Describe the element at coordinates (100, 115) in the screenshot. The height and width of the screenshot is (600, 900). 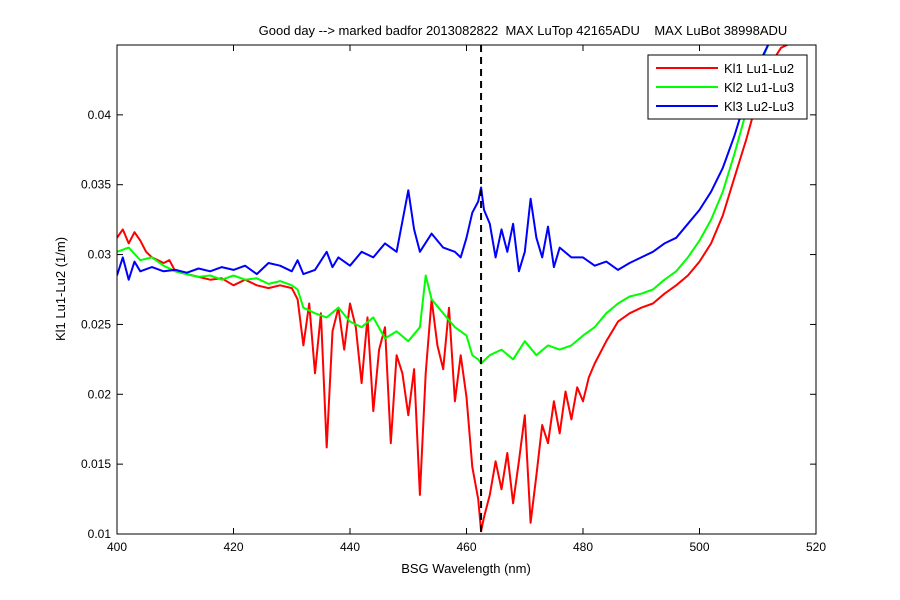
I see `y-tick-label: 0.04` at that location.